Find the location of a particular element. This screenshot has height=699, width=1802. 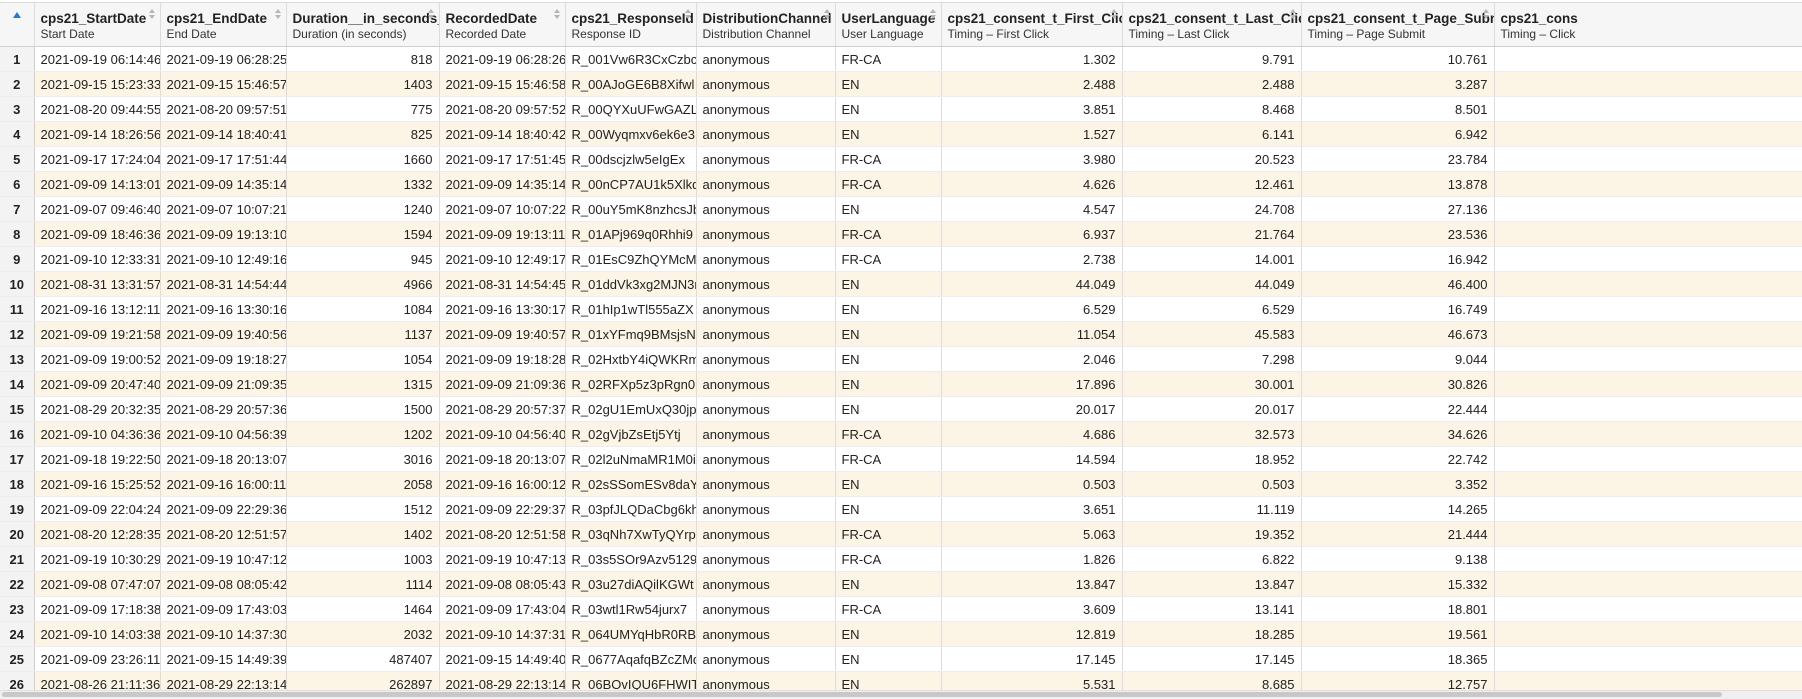

table-cell: 818 is located at coordinates (363, 59).